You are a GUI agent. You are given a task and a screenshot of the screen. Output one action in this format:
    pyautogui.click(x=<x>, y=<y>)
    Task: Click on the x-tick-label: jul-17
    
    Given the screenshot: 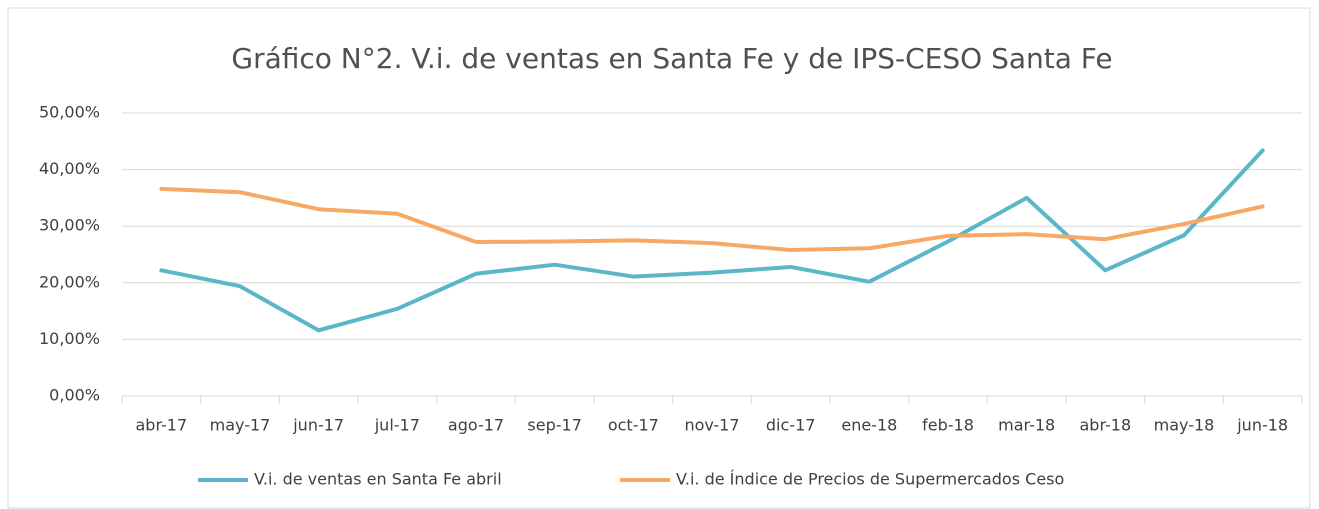 What is the action you would take?
    pyautogui.click(x=397, y=425)
    